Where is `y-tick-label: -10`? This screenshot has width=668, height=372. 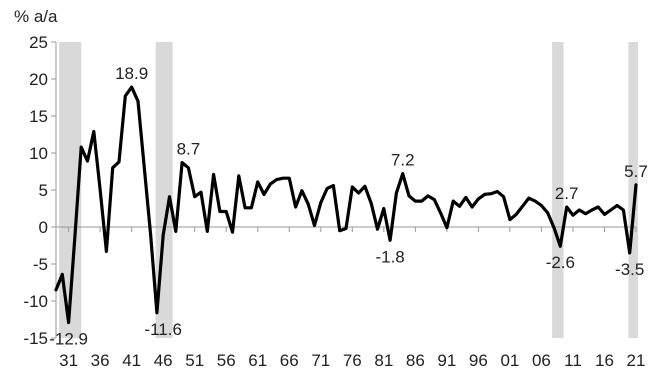 y-tick-label: -10 is located at coordinates (35, 301).